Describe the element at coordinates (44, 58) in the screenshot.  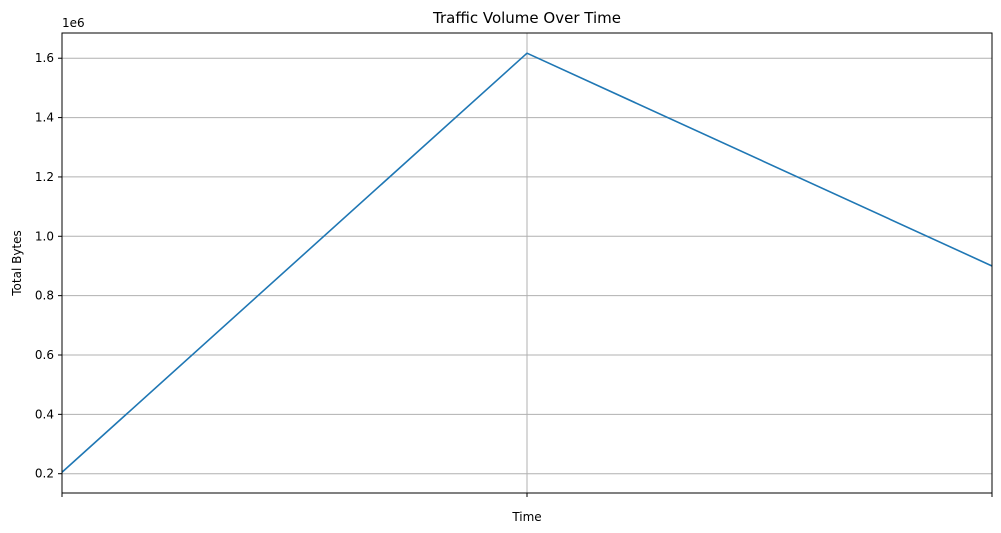
I see `y-tick-label: 1.6` at that location.